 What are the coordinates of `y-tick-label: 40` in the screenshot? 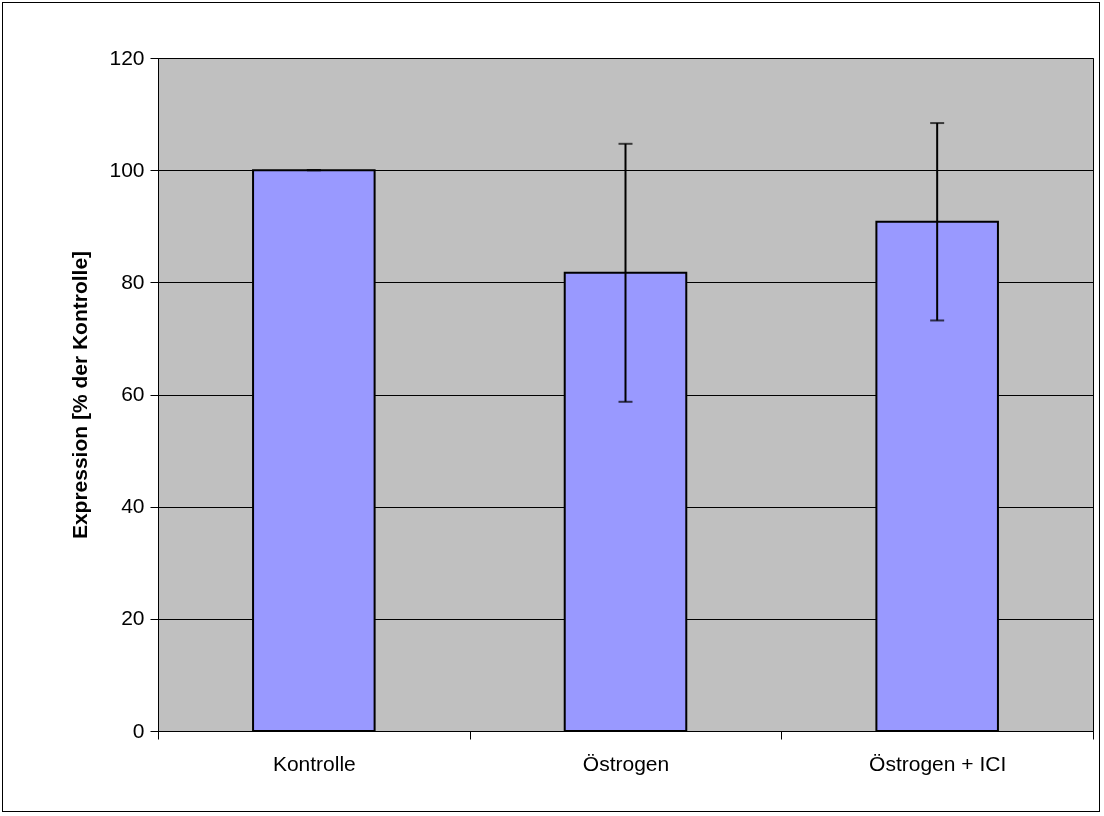 It's located at (133, 506).